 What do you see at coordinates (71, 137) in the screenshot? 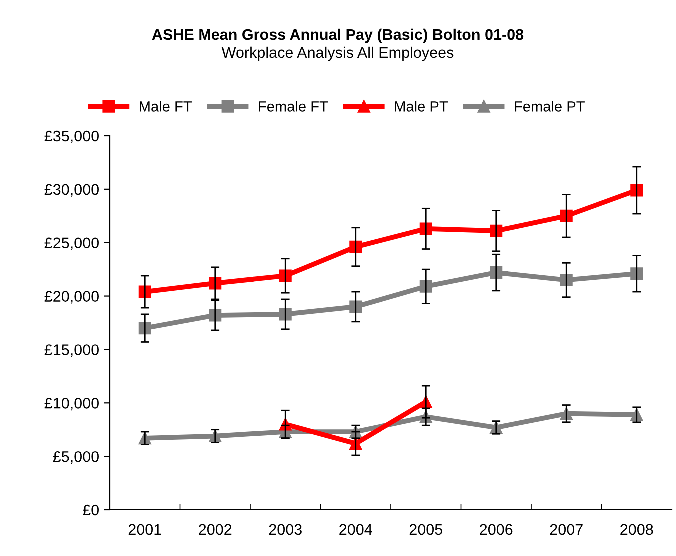
I see `y-tick-label: £35,000` at bounding box center [71, 137].